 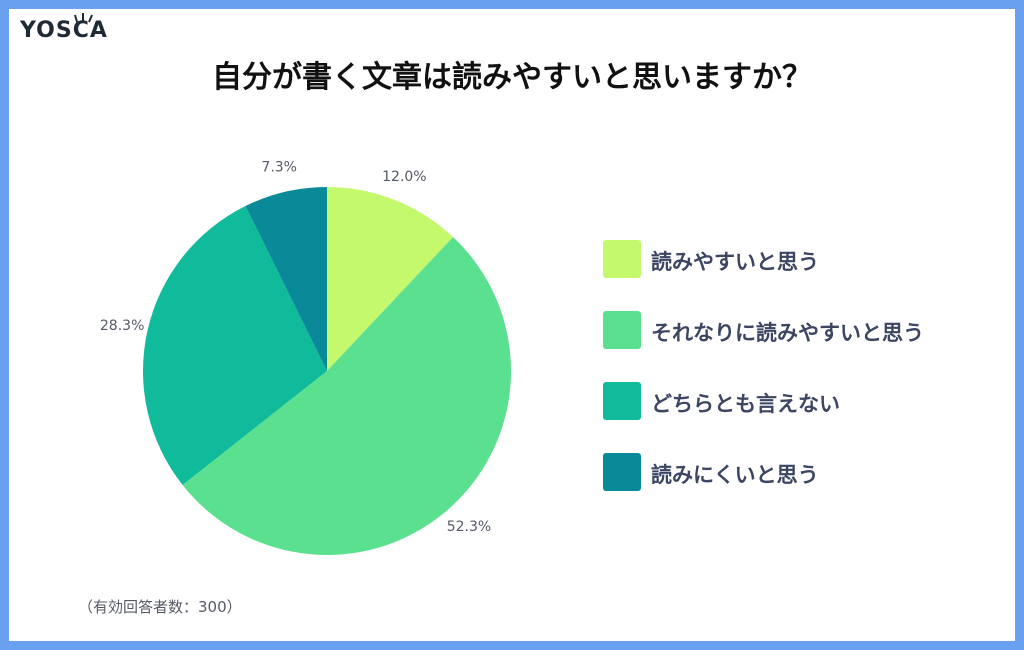 I want to click on logo-mark-icon, so click(x=83, y=18).